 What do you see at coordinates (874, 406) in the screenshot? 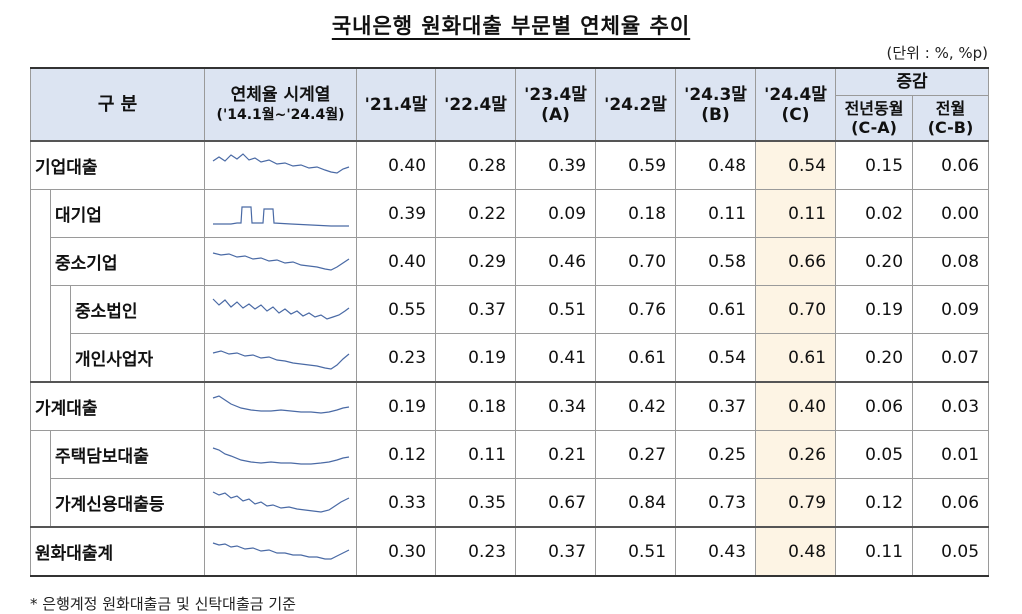
I see `value-cell: 0.06` at bounding box center [874, 406].